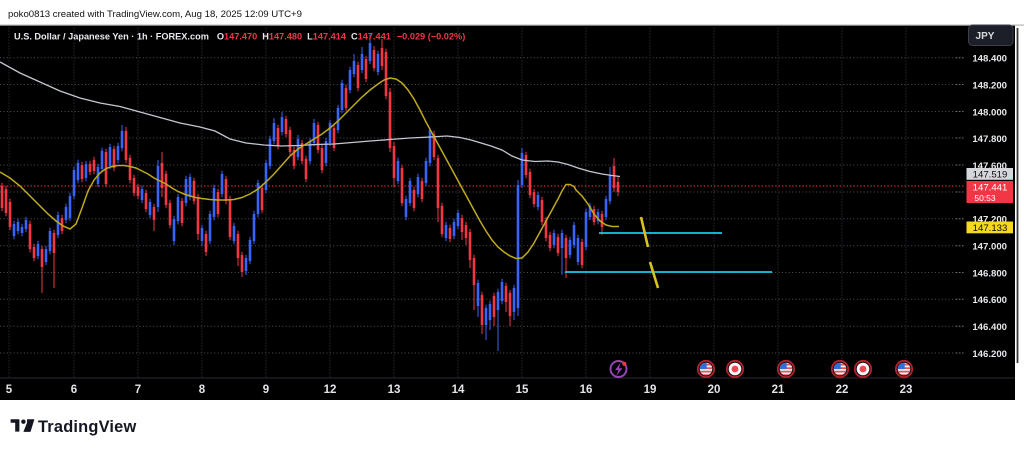  Describe the element at coordinates (989, 112) in the screenshot. I see `svg-text: 148.000` at that location.